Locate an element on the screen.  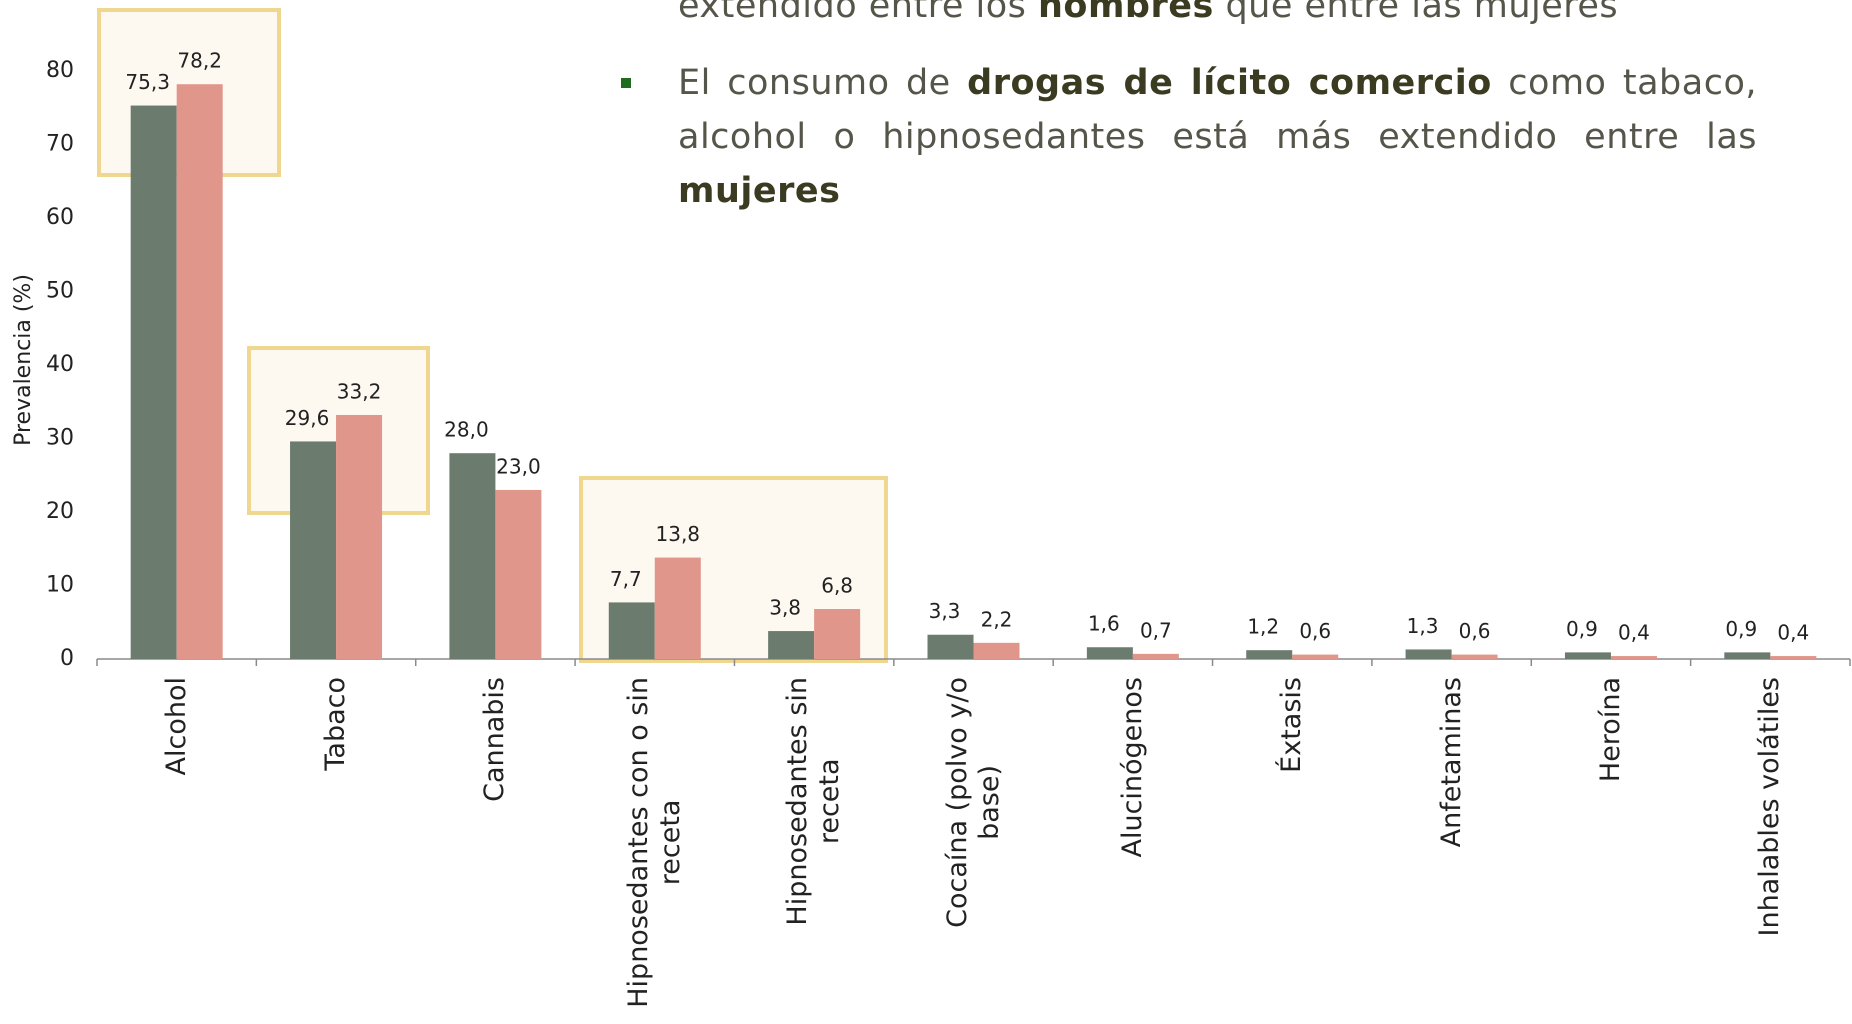
value-label: 1,6 is located at coordinates (1104, 624).